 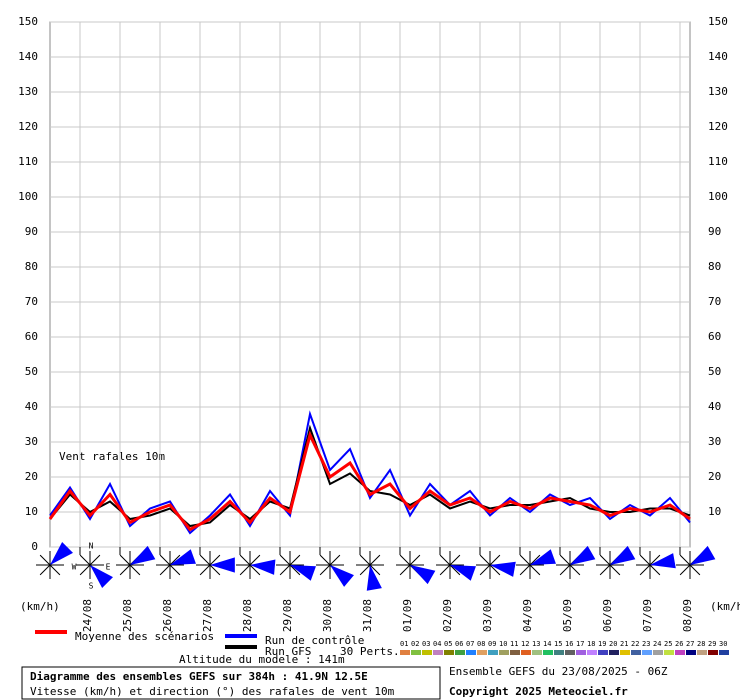 What do you see at coordinates (404, 644) in the screenshot?
I see `pert-label: 01` at bounding box center [404, 644].